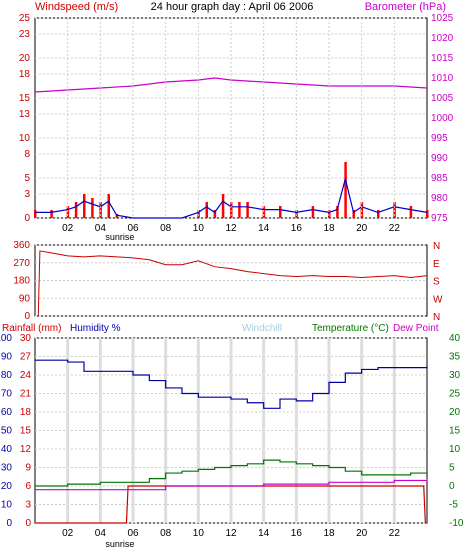 The image size is (465, 556). Describe the element at coordinates (76, 7) in the screenshot. I see `header-left-label: Windspeed (m/s)` at that location.